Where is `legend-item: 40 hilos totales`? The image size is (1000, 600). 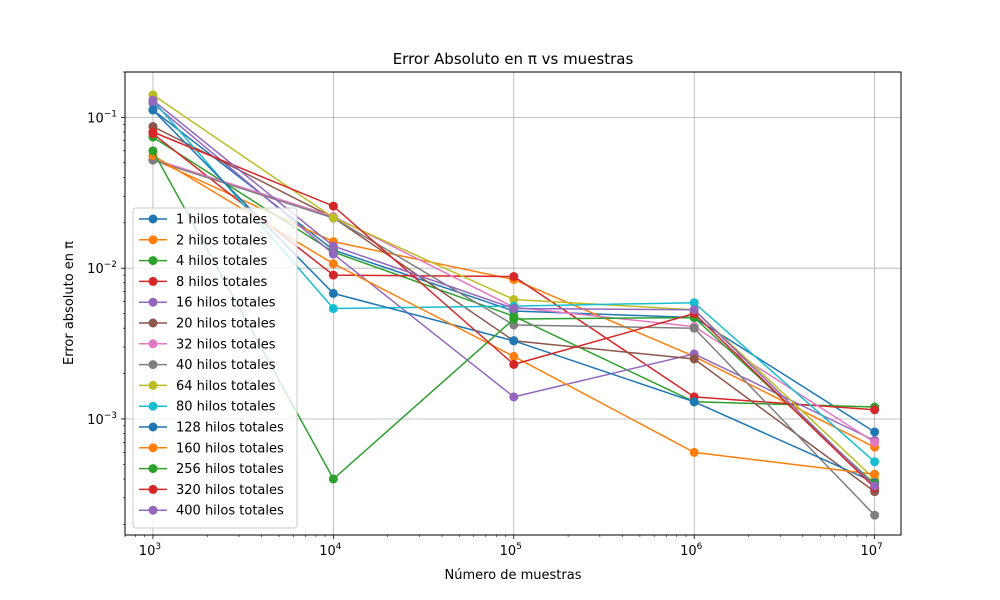
legend-item: 40 hilos totales is located at coordinates (207, 365).